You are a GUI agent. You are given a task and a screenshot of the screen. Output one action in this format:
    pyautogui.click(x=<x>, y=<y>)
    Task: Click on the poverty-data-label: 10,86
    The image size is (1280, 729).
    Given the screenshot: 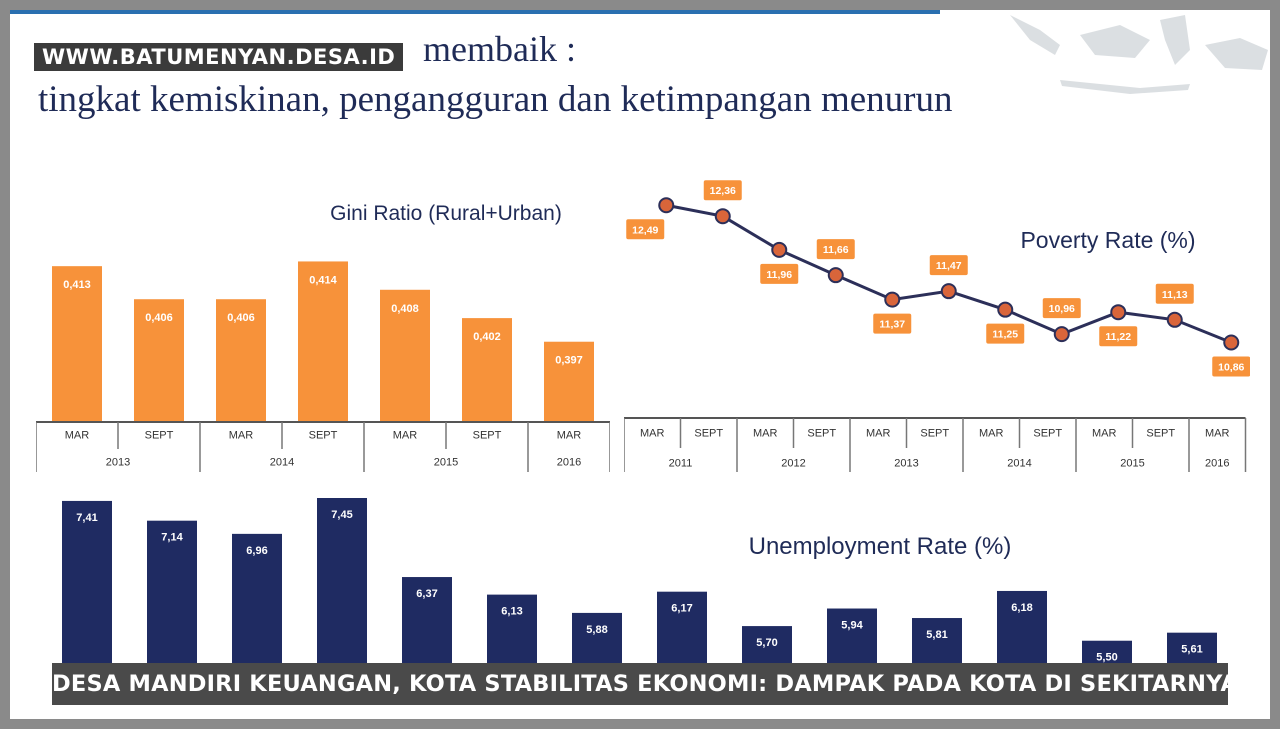 What is the action you would take?
    pyautogui.click(x=1231, y=368)
    